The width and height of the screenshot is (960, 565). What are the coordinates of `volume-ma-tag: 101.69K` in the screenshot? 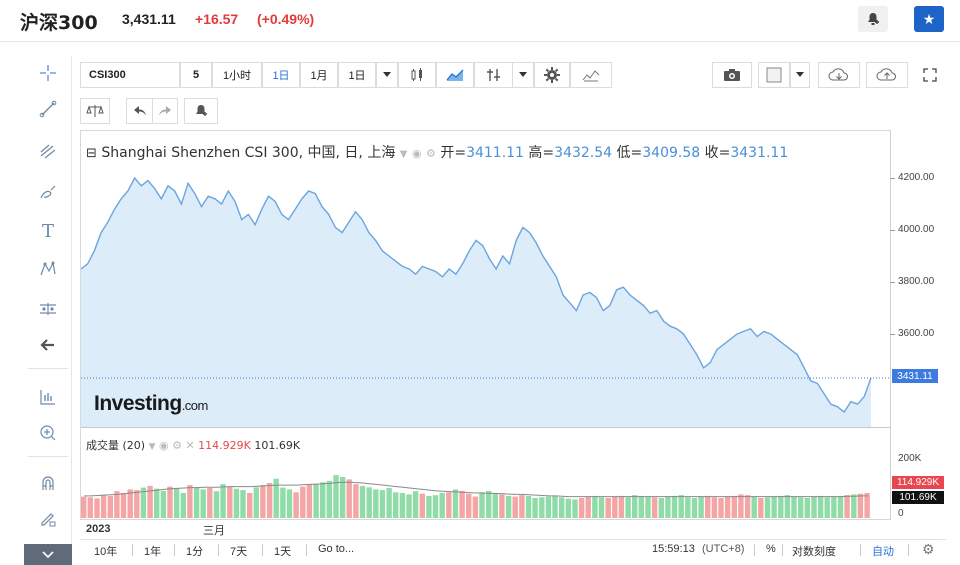 It's located at (918, 497).